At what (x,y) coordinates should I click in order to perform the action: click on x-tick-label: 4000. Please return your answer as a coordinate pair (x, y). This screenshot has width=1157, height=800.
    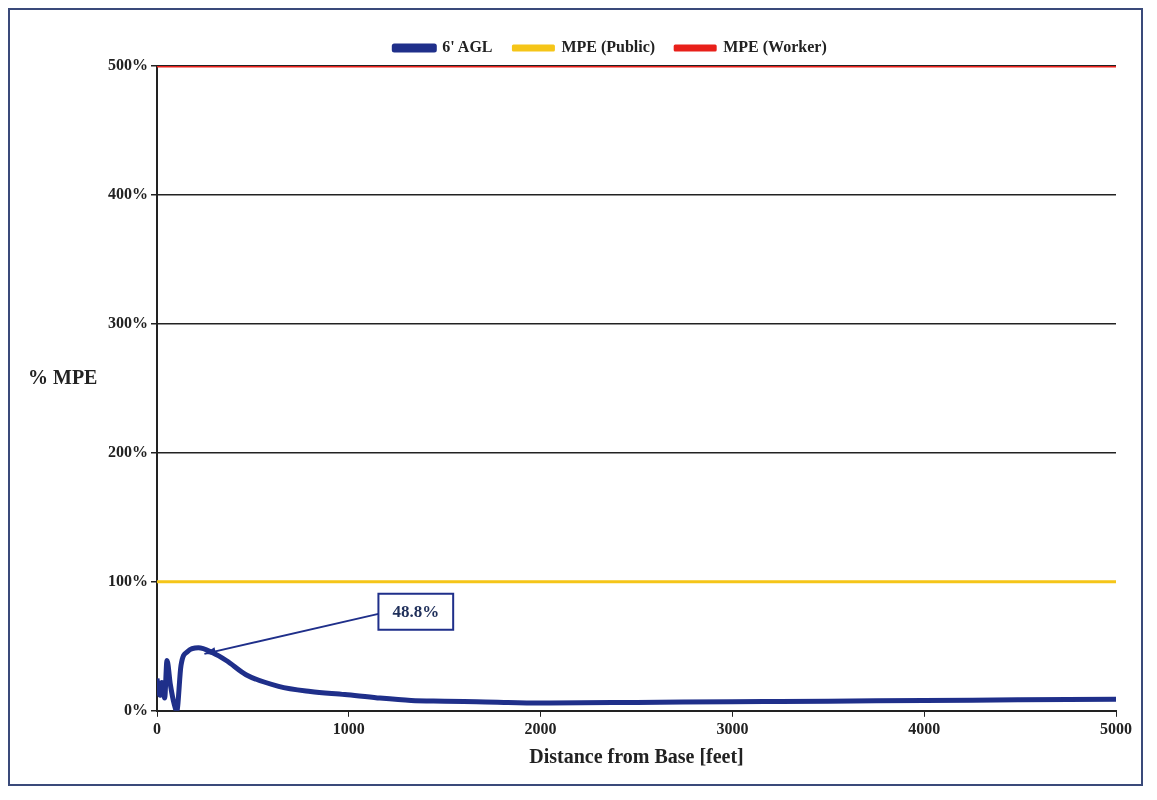
    Looking at the image, I should click on (924, 728).